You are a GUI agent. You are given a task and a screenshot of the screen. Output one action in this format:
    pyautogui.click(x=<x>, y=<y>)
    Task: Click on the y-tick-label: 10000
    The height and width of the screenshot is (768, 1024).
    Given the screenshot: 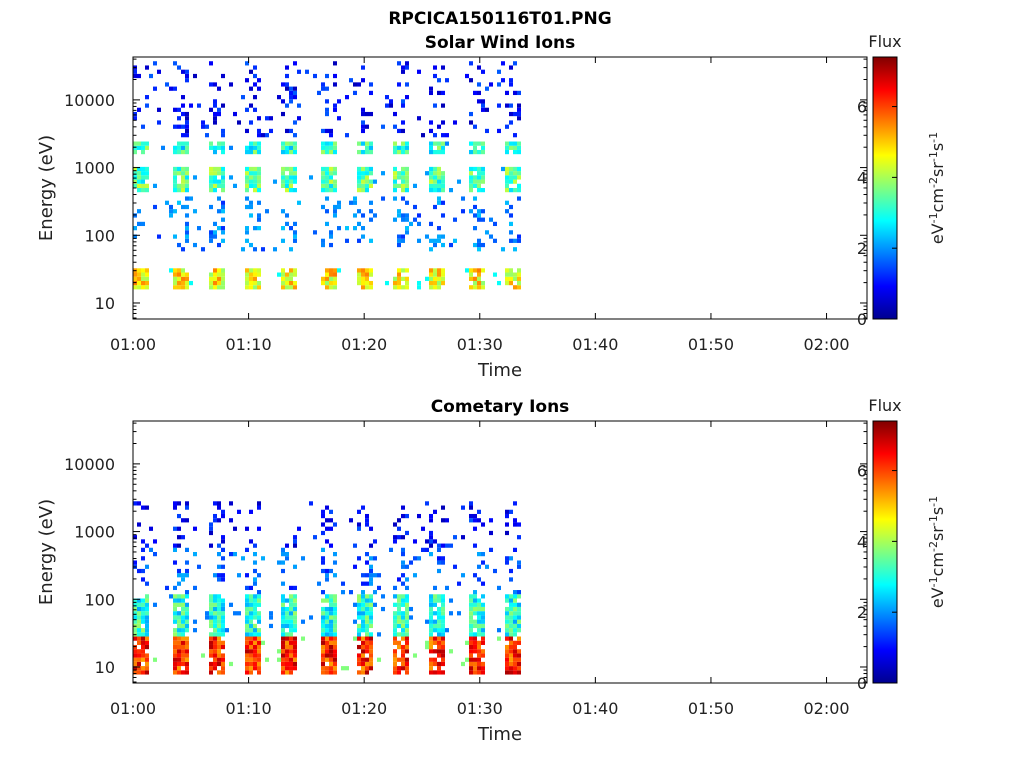 What is the action you would take?
    pyautogui.click(x=89, y=464)
    